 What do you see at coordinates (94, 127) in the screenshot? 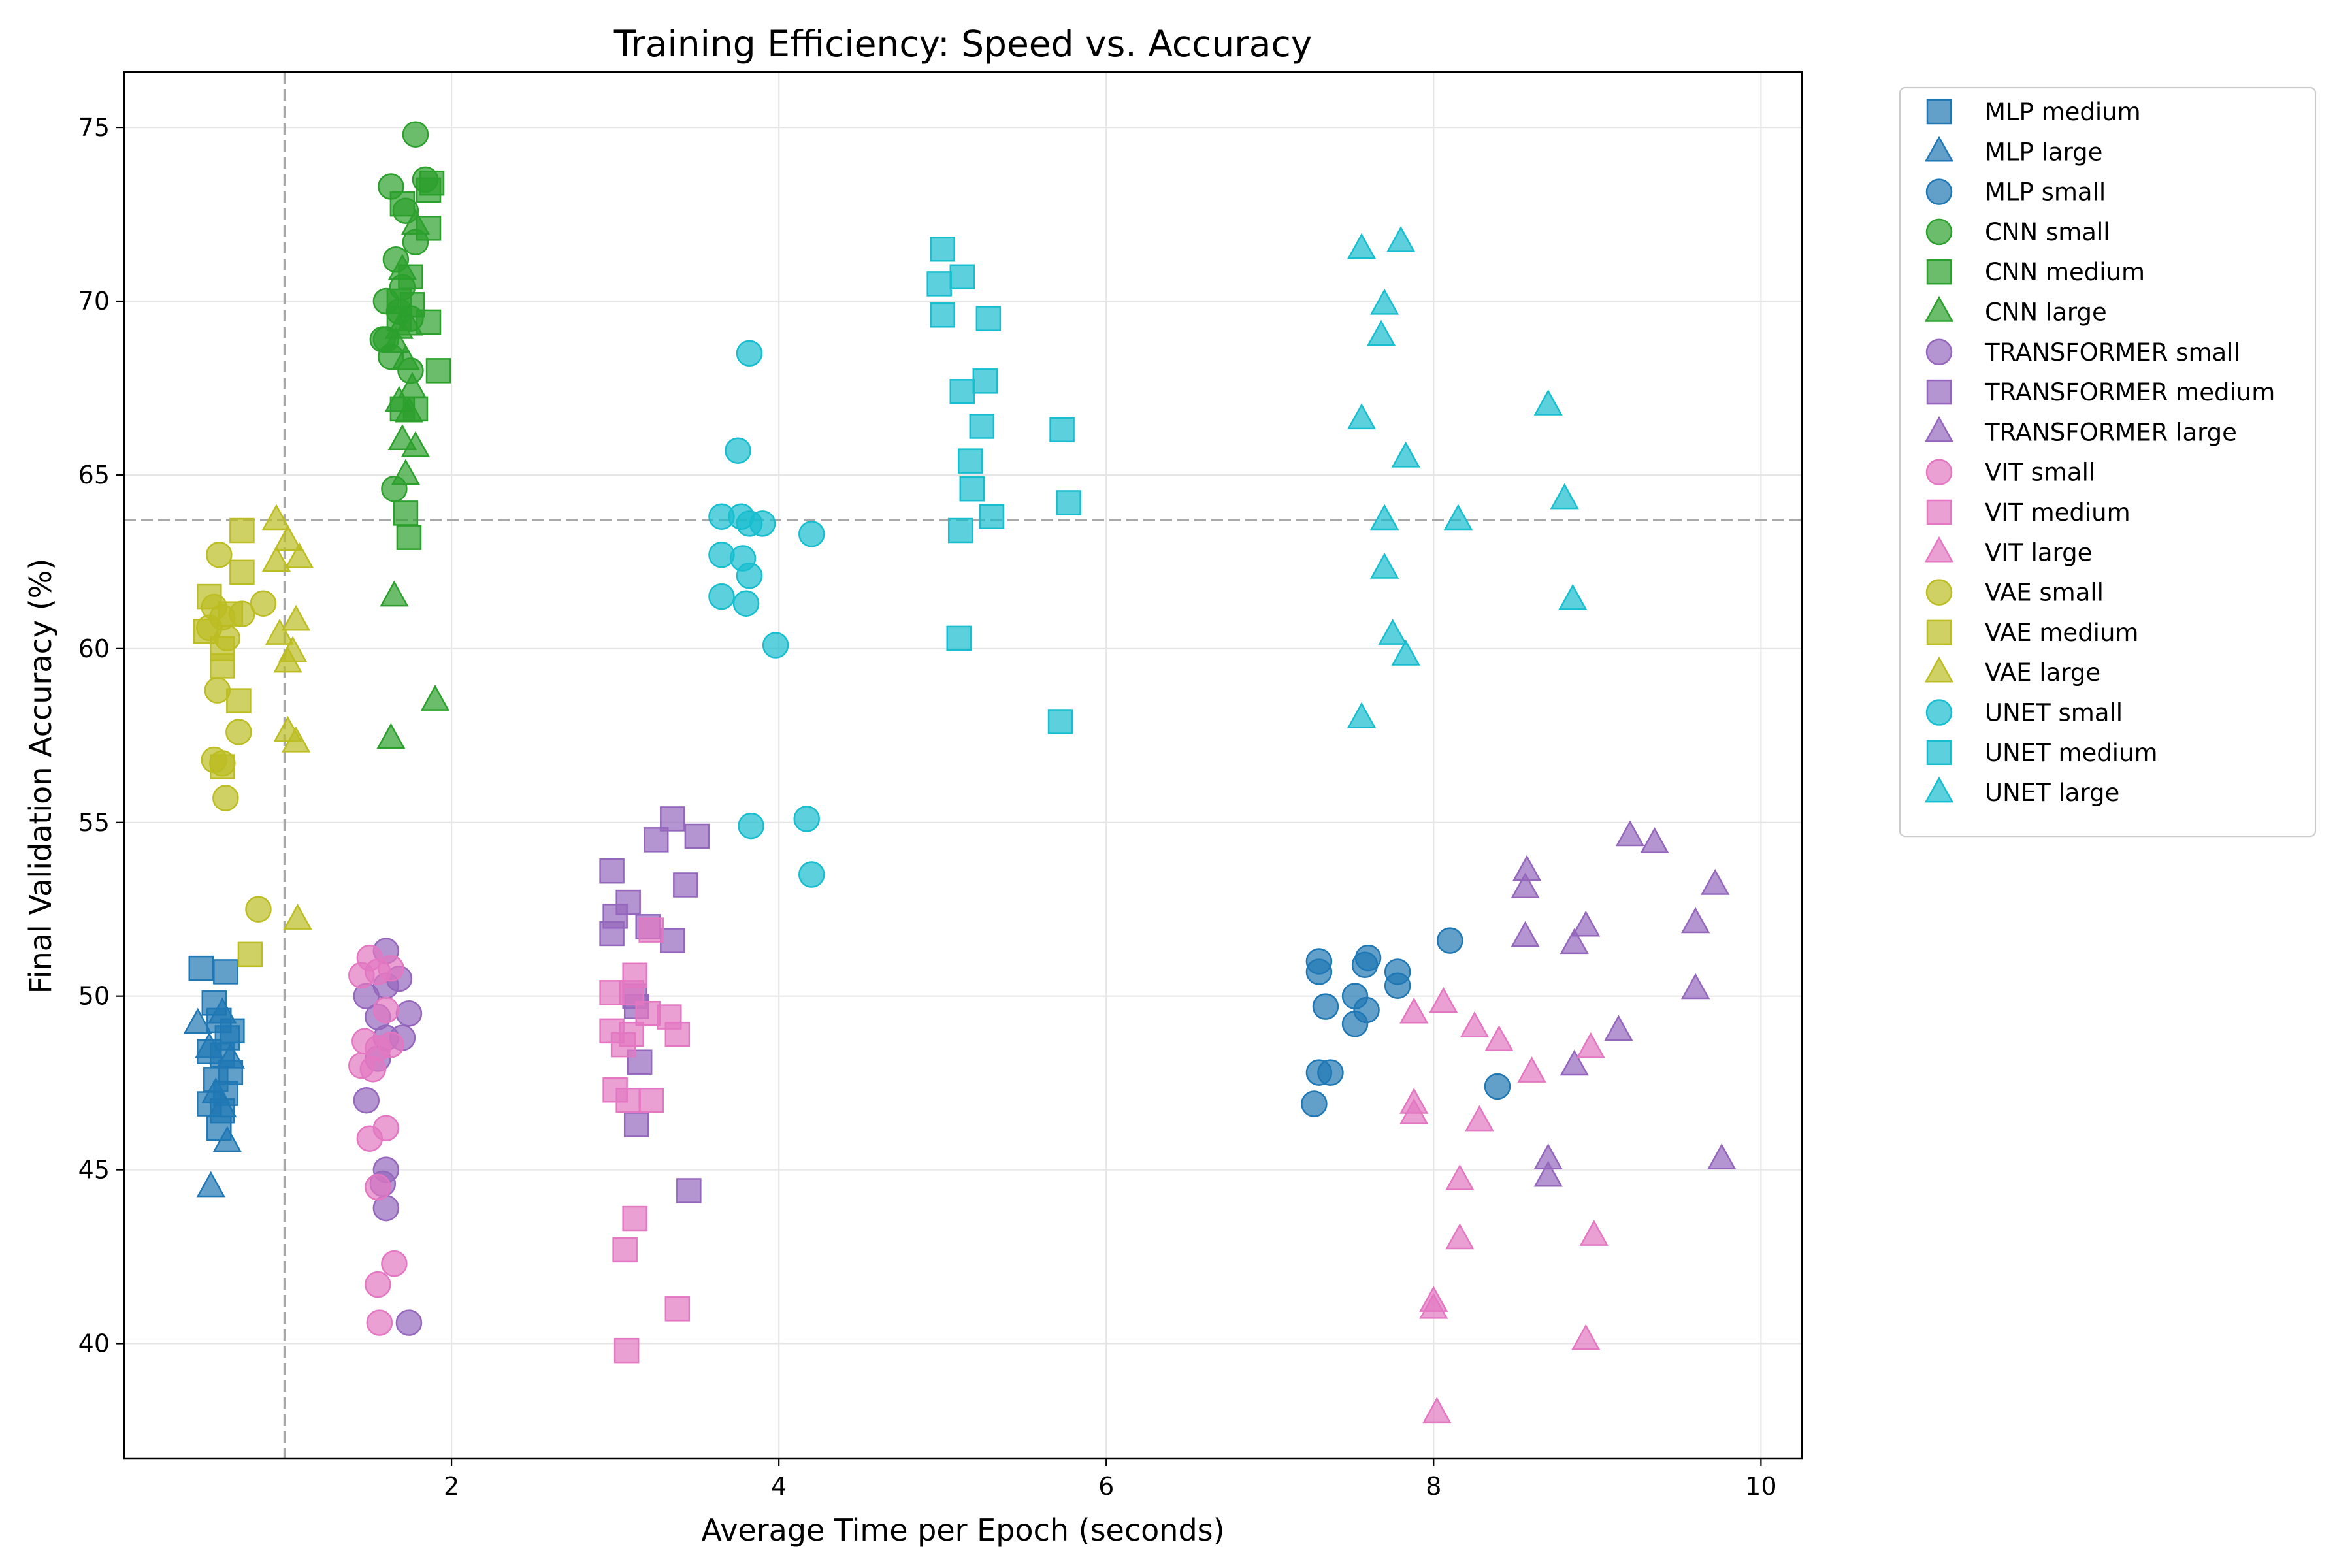
I see `y-tick-label: 75` at bounding box center [94, 127].